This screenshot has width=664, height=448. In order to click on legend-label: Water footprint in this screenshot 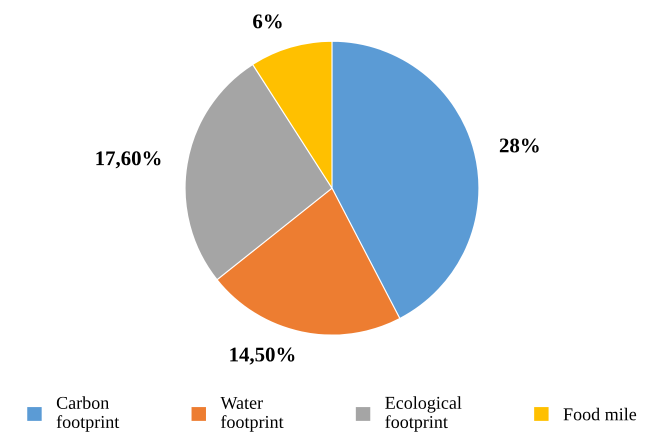, I will do `click(252, 414)`.